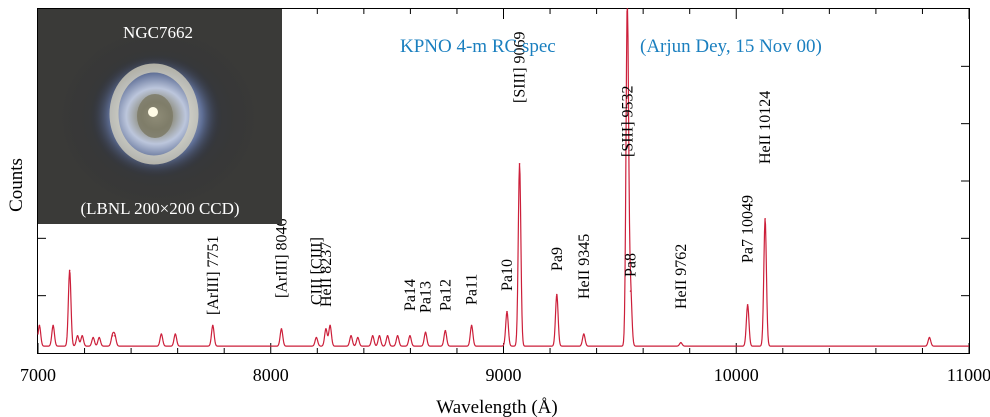 Image resolution: width=990 pixels, height=417 pixels. What do you see at coordinates (213, 275) in the screenshot?
I see `line-label: [ArIII] 7751` at bounding box center [213, 275].